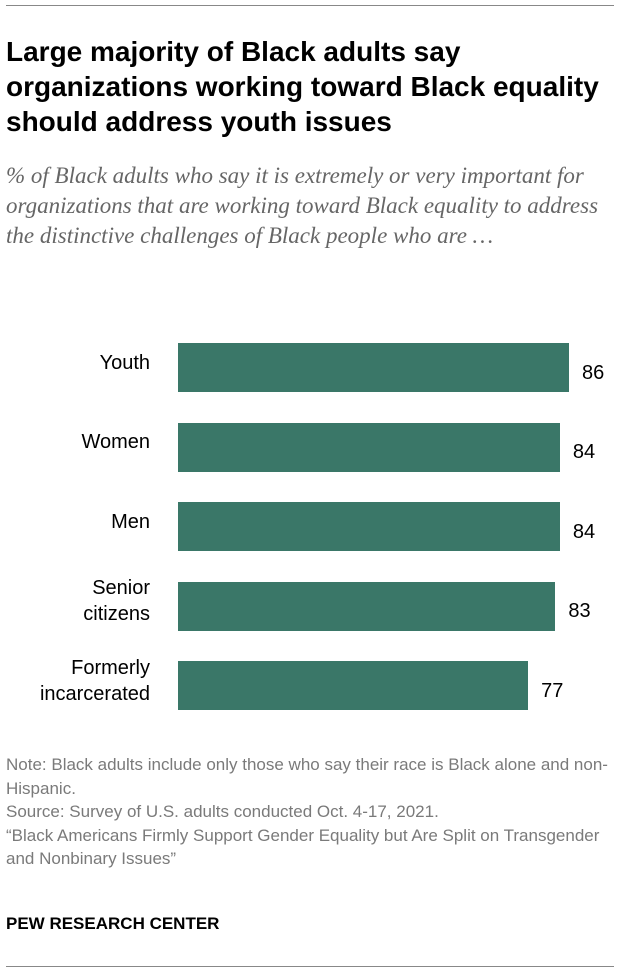  Describe the element at coordinates (367, 606) in the screenshot. I see `bar-senior-citizens` at that location.